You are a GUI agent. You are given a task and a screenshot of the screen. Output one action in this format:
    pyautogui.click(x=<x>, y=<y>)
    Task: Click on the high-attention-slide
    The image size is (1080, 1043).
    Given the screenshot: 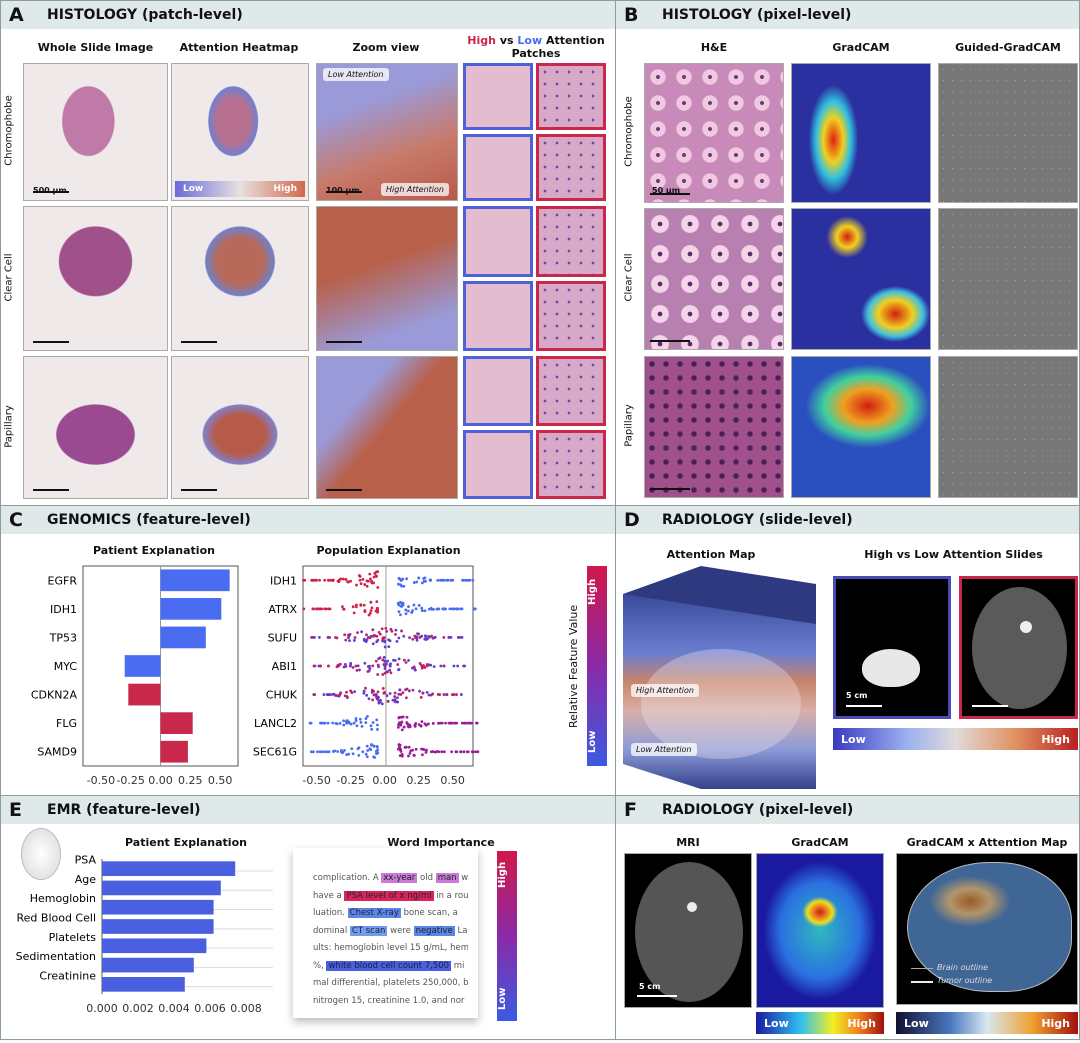 What is the action you would take?
    pyautogui.click(x=1018, y=647)
    